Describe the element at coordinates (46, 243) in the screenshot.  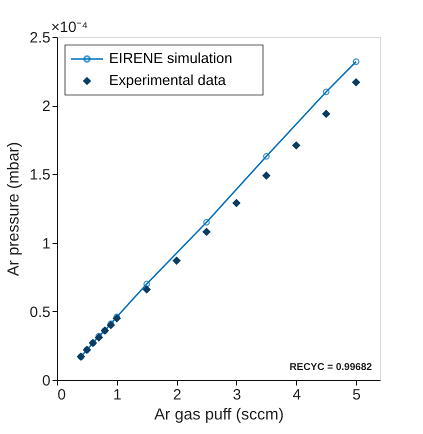
I see `y-tick-label: 1` at that location.